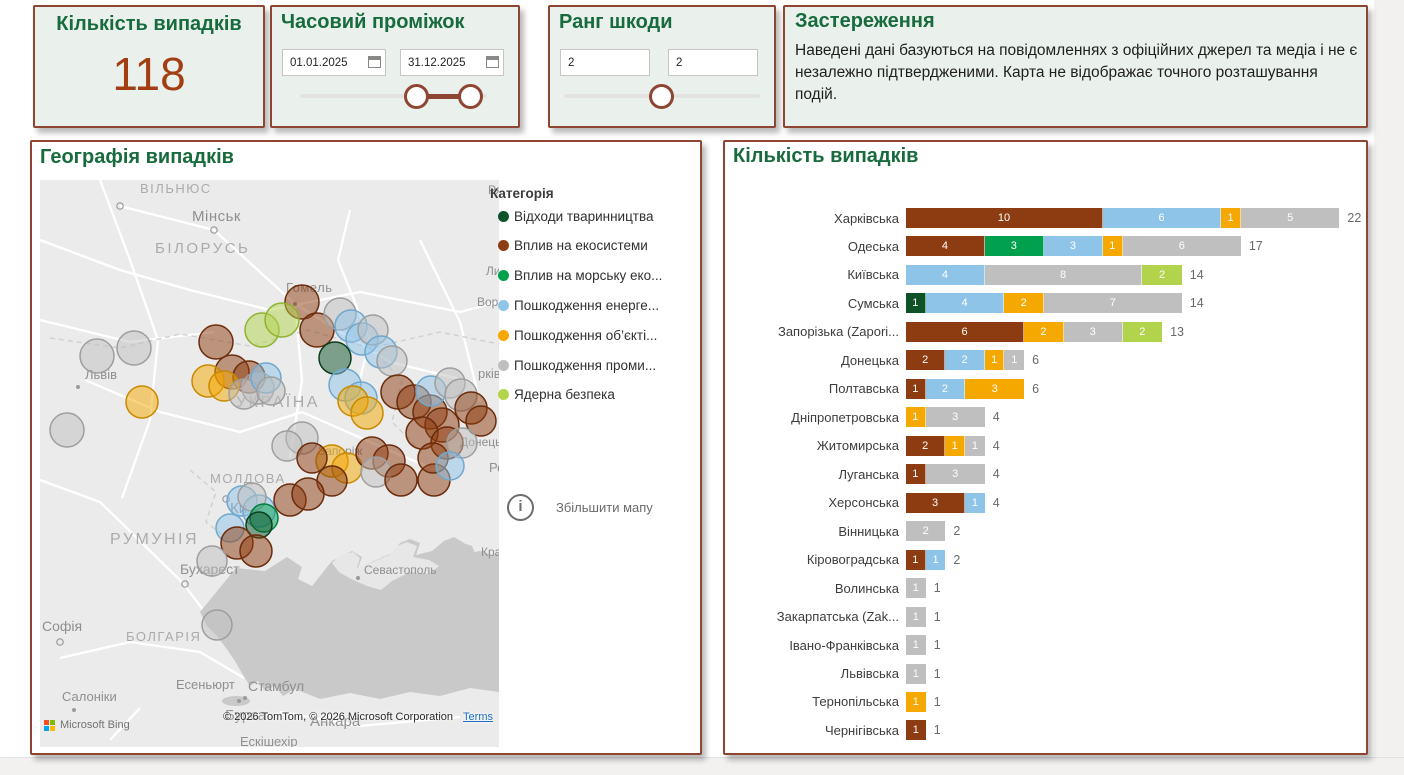 The height and width of the screenshot is (775, 1404). What do you see at coordinates (713, 62) in the screenshot?
I see `rank-max-input` at bounding box center [713, 62].